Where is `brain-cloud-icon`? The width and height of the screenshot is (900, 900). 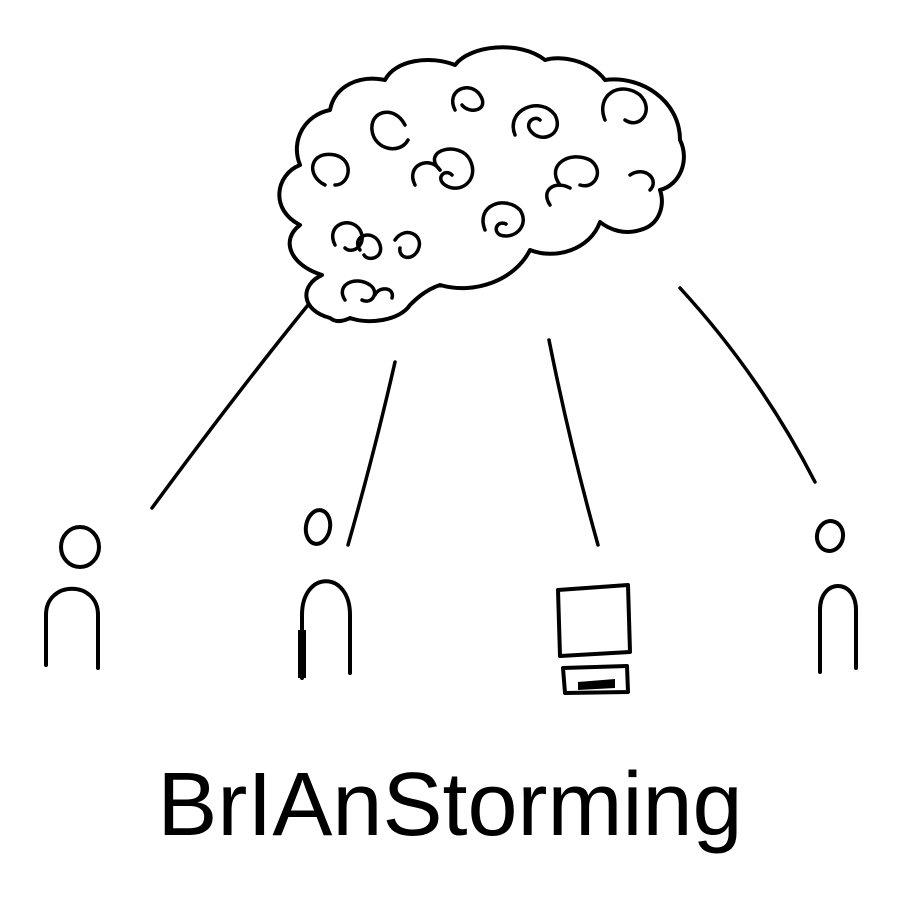
brain-cloud-icon is located at coordinates (481, 184).